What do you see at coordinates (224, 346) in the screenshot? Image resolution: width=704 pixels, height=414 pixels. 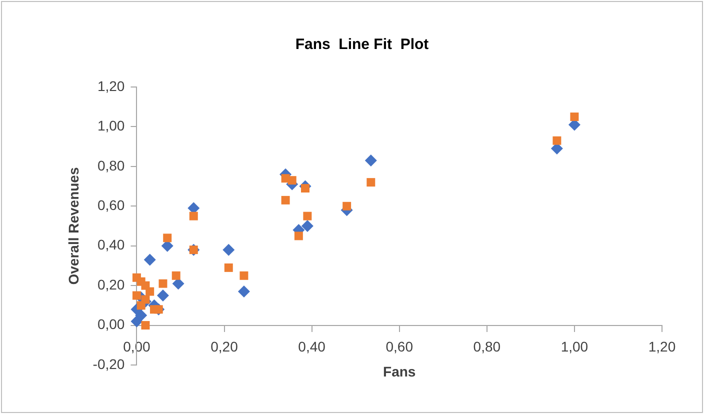 I see `x-tick-label: 0,20` at bounding box center [224, 346].